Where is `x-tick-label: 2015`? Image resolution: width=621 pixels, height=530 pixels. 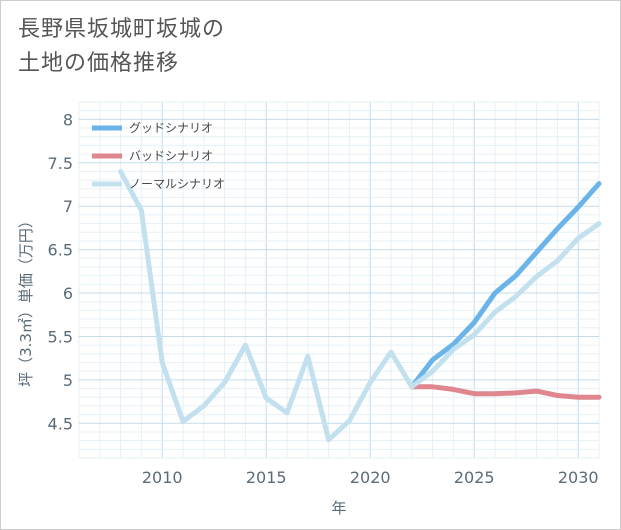
x-tick-label: 2015 is located at coordinates (266, 477).